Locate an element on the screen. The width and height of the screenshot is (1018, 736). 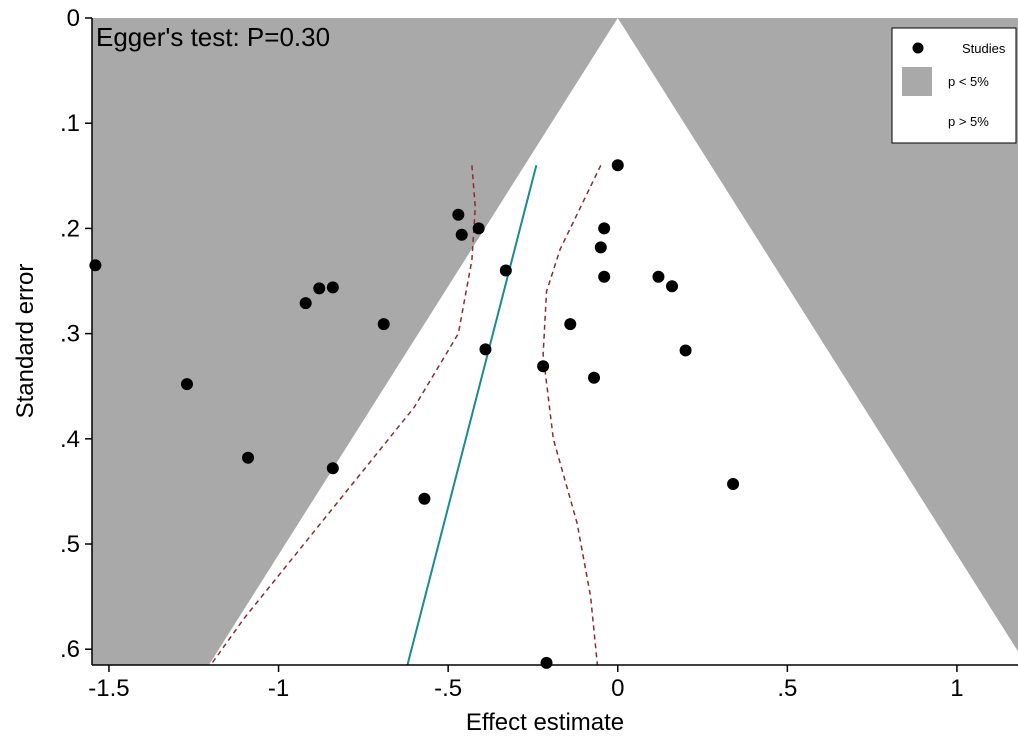
upper-confidence-curve is located at coordinates (572, 414).